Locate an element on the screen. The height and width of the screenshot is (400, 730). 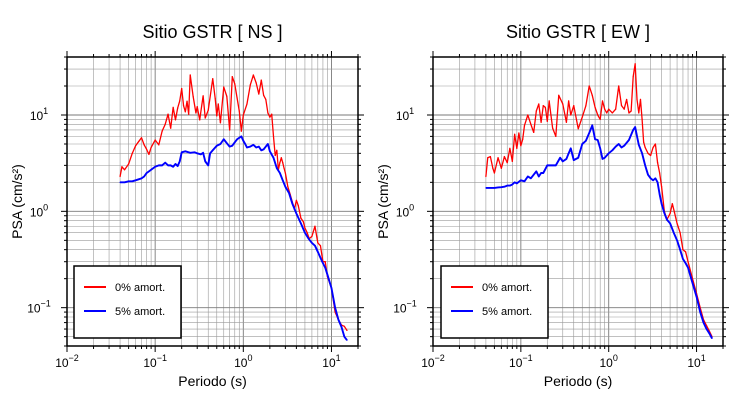
y-axis-label: PSA (cm/s²) is located at coordinates (383, 201).